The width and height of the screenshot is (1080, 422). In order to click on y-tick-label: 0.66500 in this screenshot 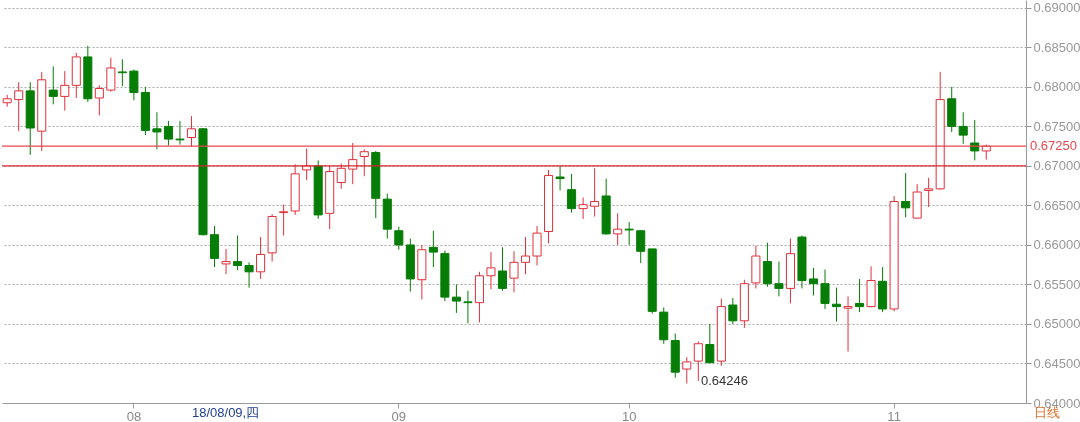, I will do `click(1056, 205)`.